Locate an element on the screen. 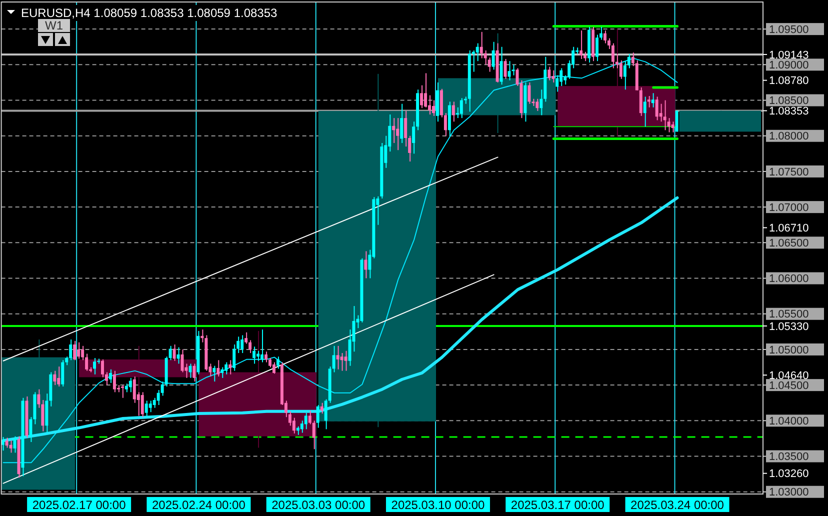 The image size is (828, 516). y-tick-label: 1.05500 is located at coordinates (789, 314).